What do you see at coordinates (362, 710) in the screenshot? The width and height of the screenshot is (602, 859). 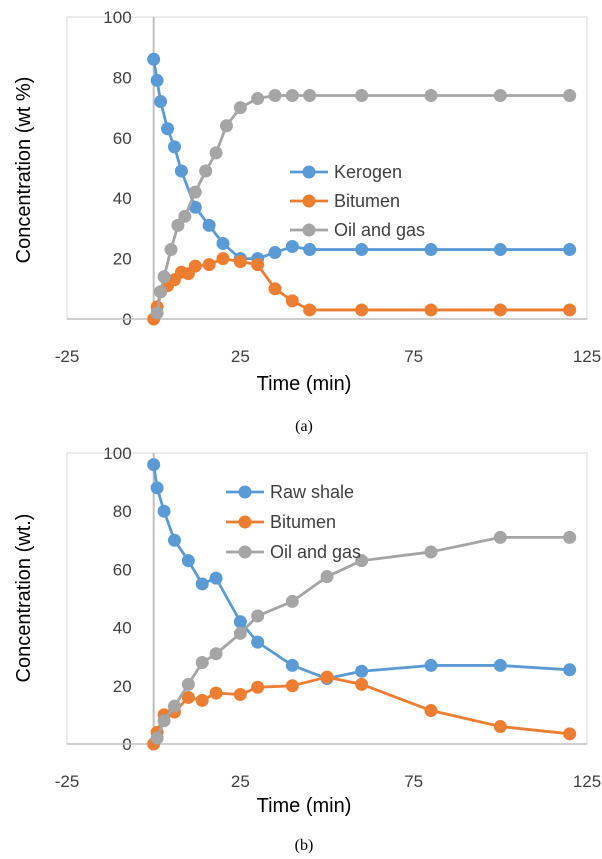 I see `series-bitumen` at bounding box center [362, 710].